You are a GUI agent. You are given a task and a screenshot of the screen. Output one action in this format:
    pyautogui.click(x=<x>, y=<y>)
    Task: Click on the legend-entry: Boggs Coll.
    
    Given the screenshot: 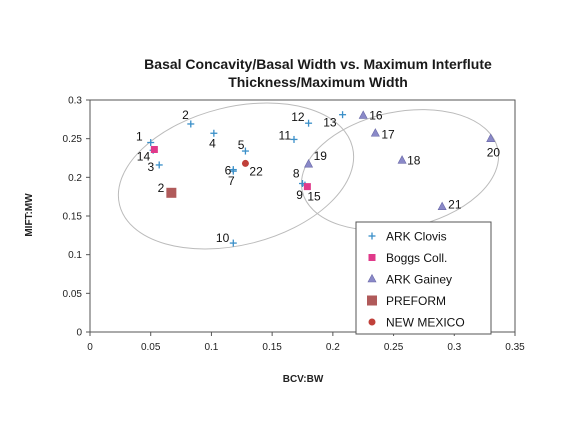 What is the action you would take?
    pyautogui.click(x=416, y=258)
    